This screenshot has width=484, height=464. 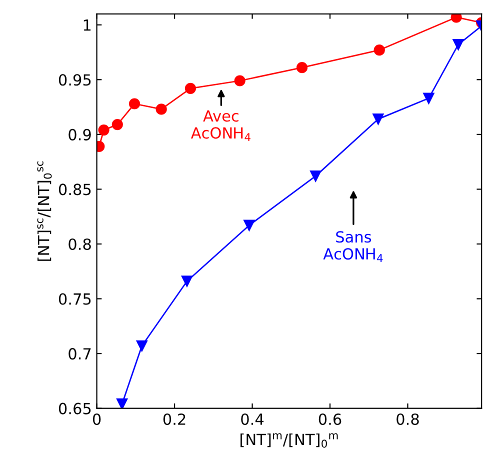 I want to click on x-tick-label: 0.4, so click(x=252, y=419).